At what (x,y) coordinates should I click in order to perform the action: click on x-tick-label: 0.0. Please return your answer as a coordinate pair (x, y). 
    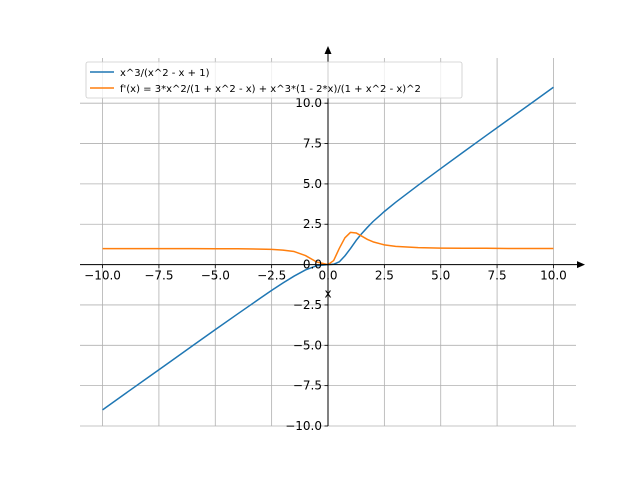
    Looking at the image, I should click on (327, 276).